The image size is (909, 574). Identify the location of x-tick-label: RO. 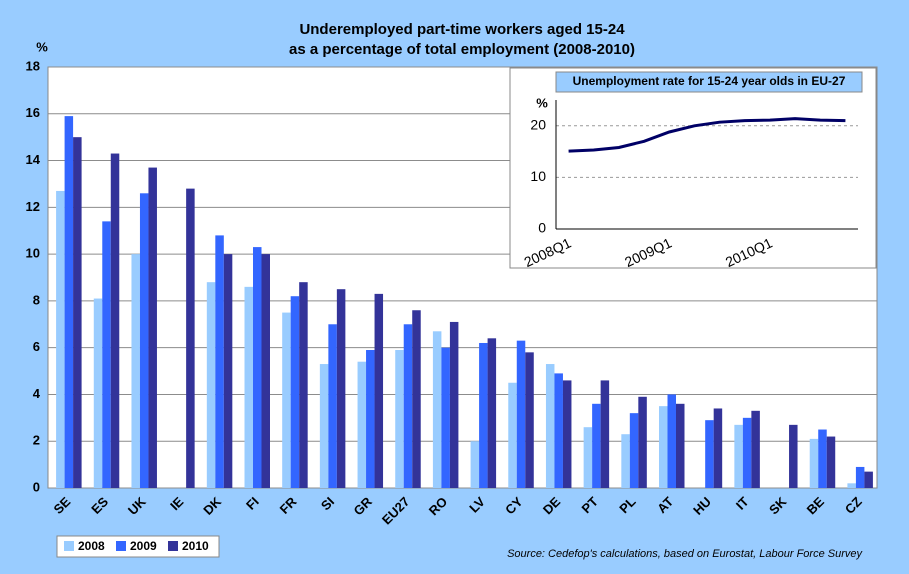
(438, 506).